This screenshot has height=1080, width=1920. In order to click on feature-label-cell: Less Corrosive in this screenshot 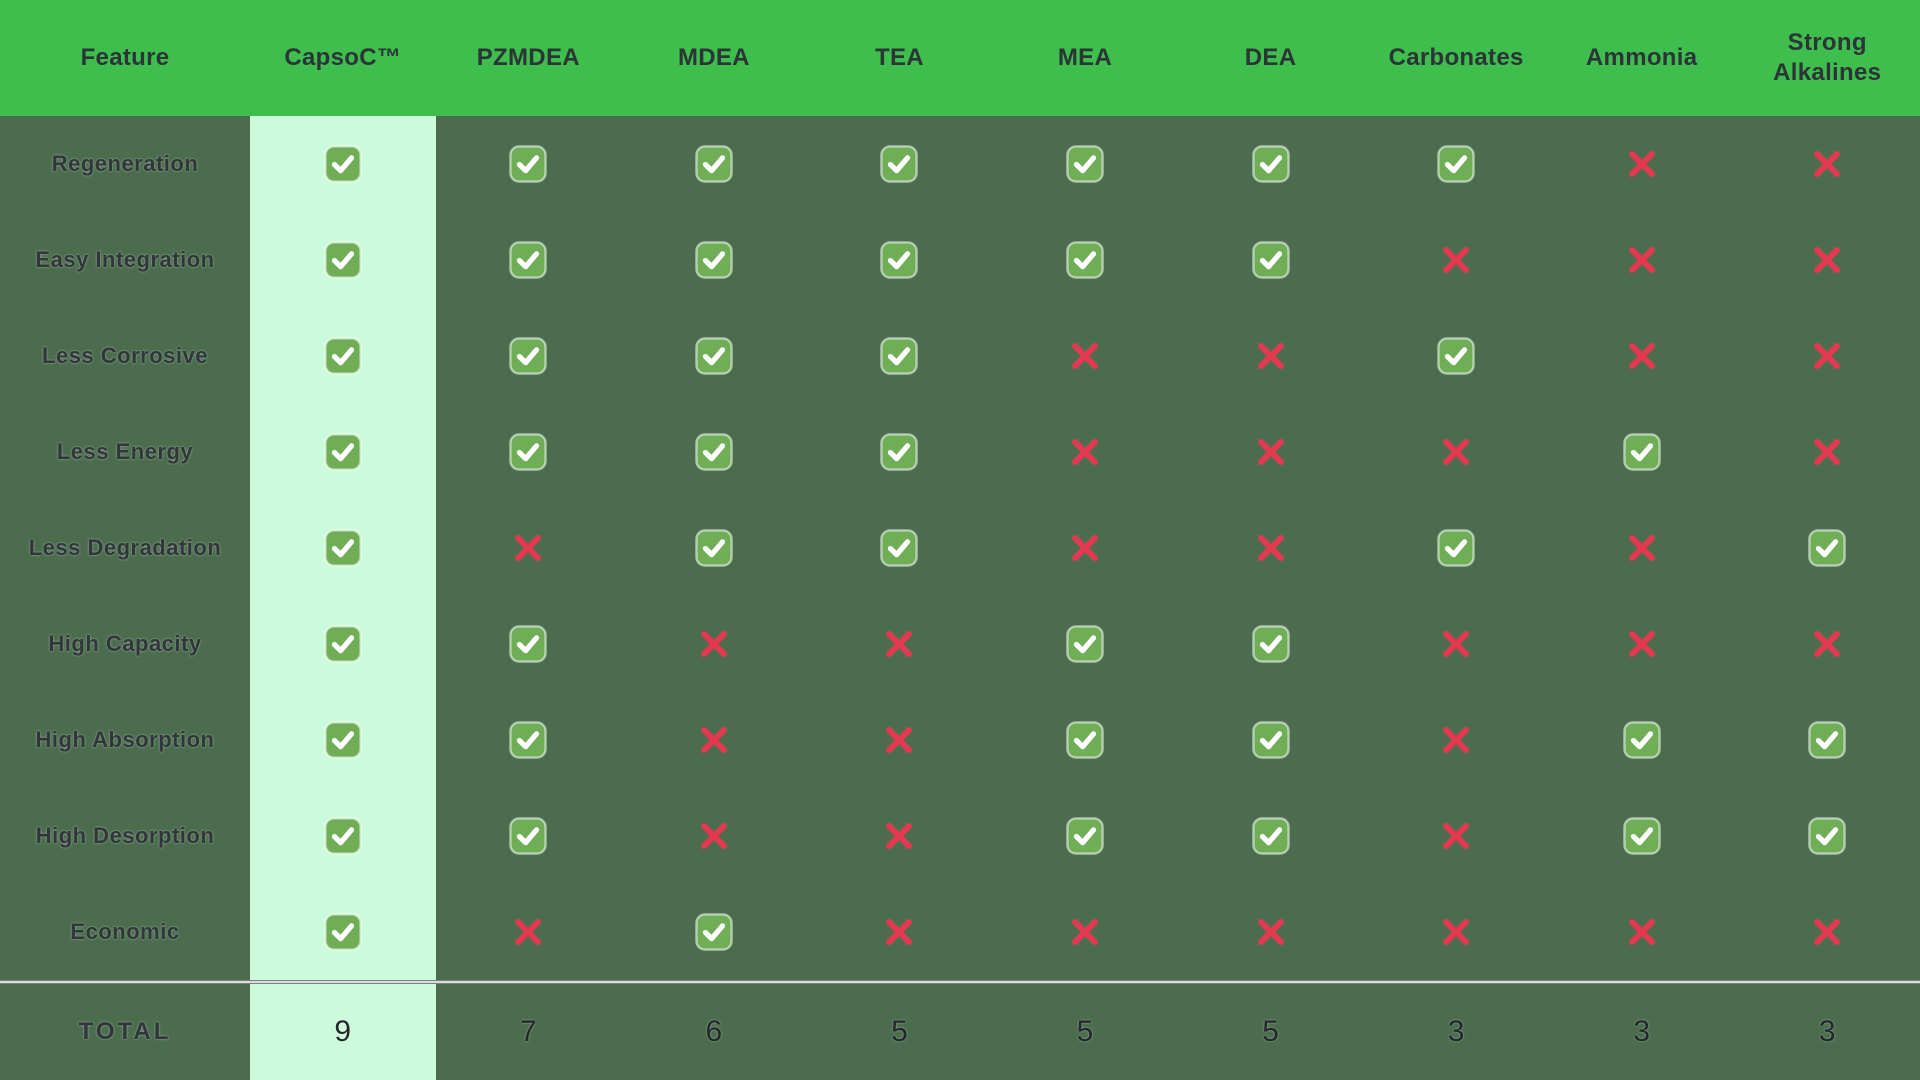, I will do `click(125, 356)`.